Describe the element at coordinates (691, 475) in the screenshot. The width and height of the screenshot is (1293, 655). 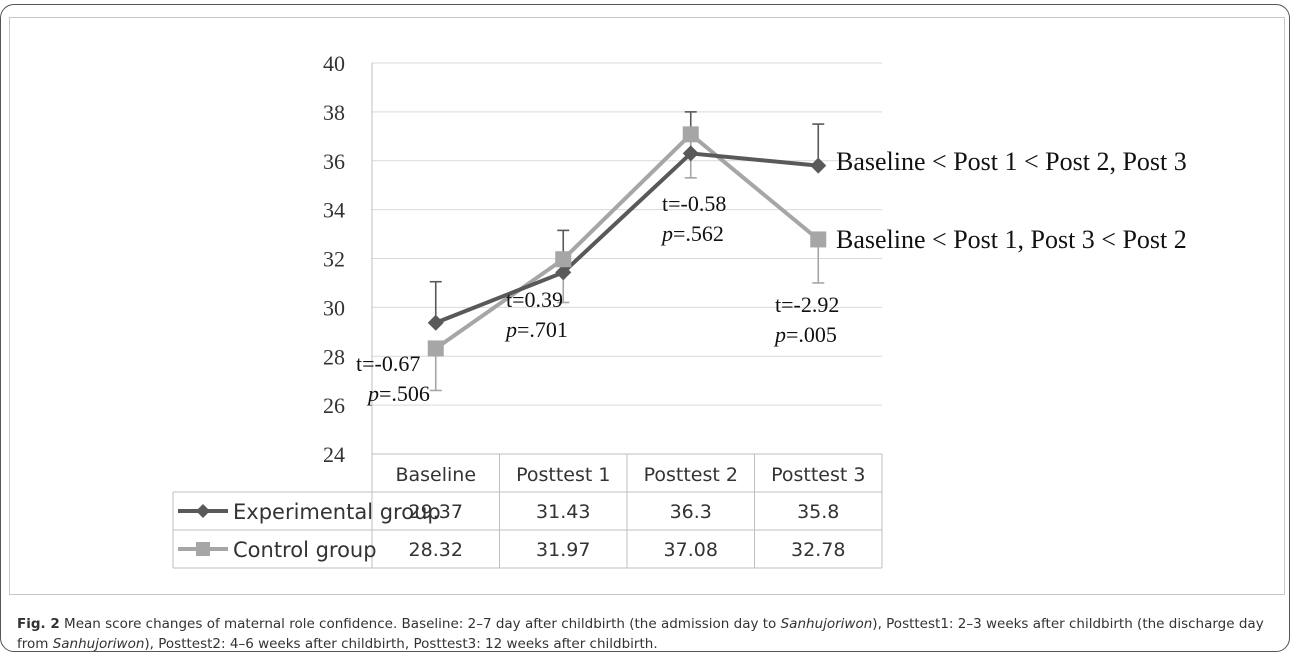
I see `x-category-label: Posttest 2` at that location.